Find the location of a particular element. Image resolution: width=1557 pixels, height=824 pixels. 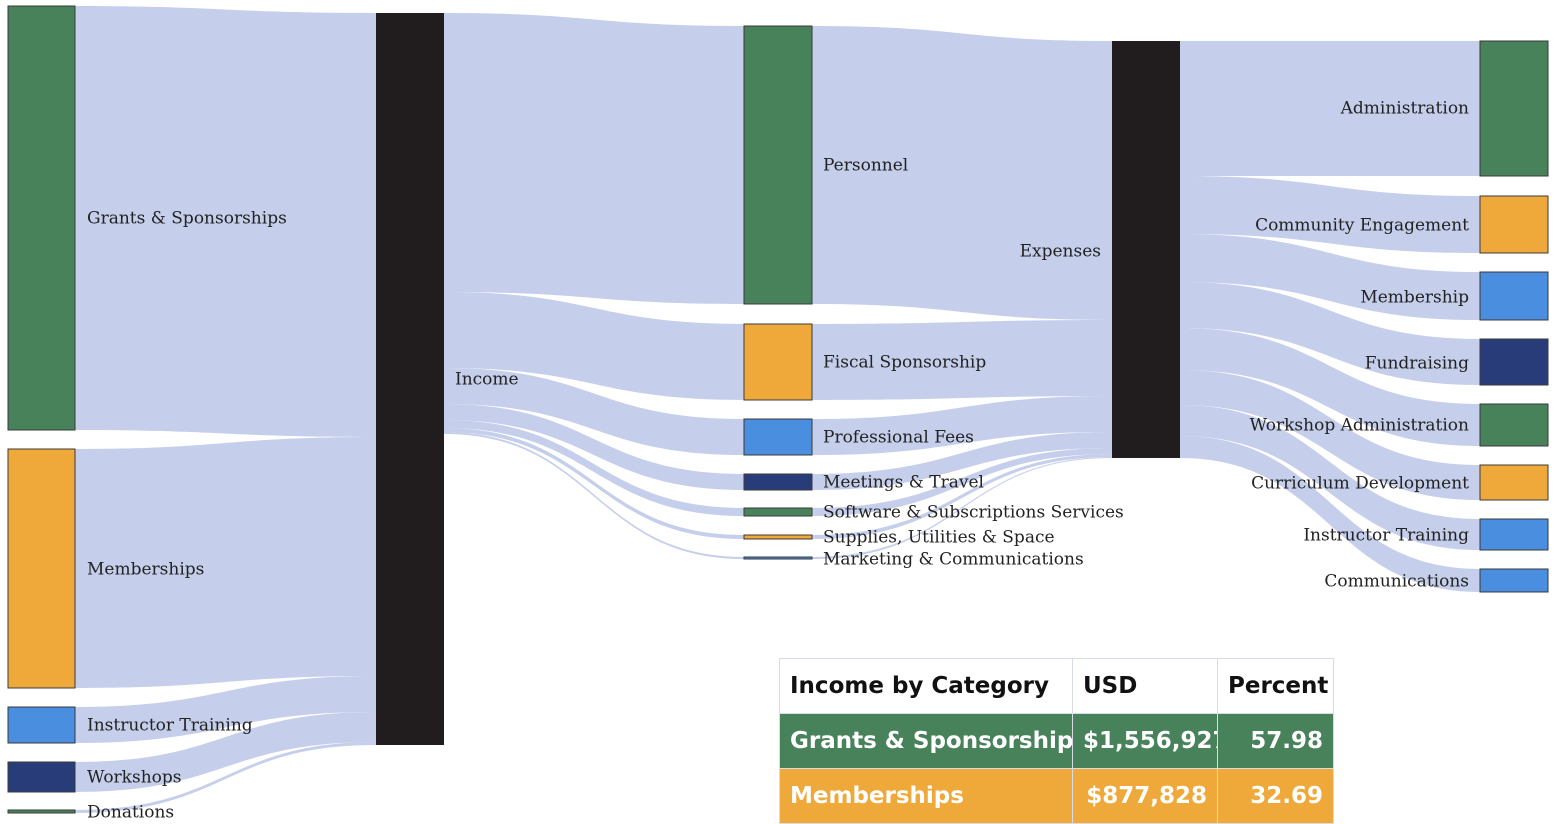

node-label-income: Income is located at coordinates (487, 380).